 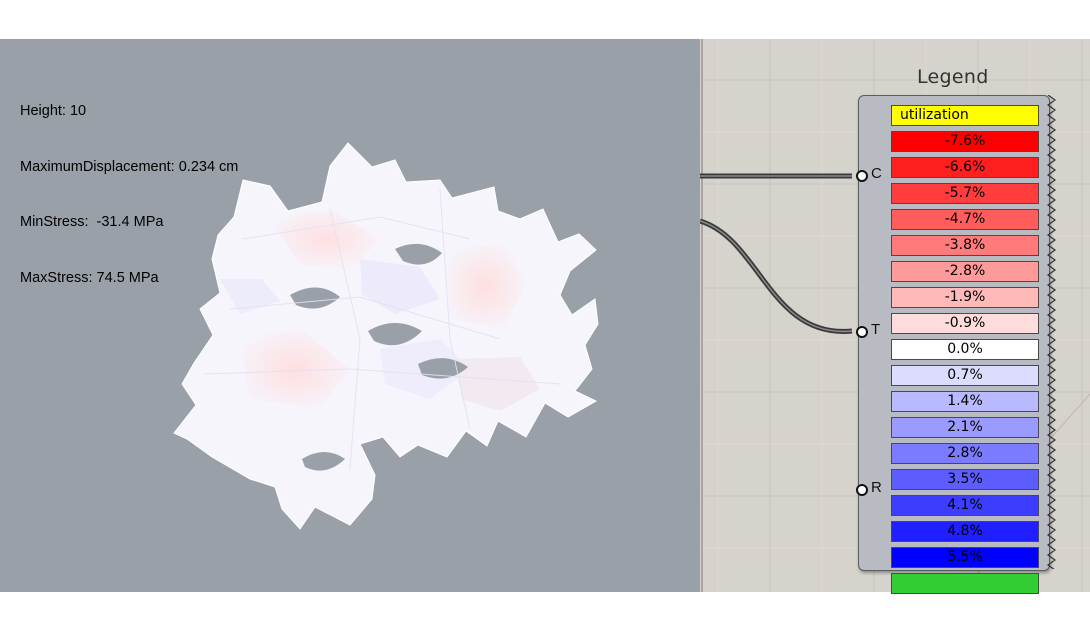 I want to click on legend-entry: -4.7%, so click(x=965, y=219).